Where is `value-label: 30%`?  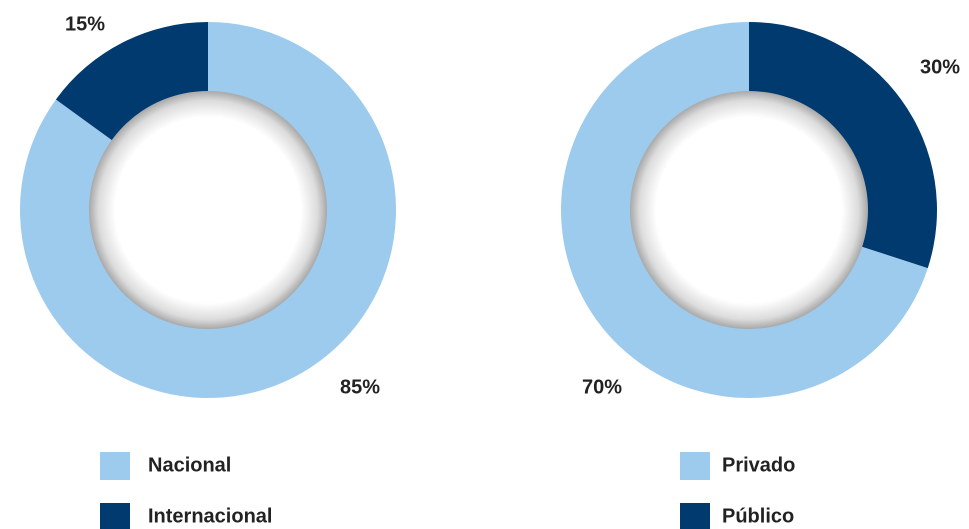 value-label: 30% is located at coordinates (940, 67).